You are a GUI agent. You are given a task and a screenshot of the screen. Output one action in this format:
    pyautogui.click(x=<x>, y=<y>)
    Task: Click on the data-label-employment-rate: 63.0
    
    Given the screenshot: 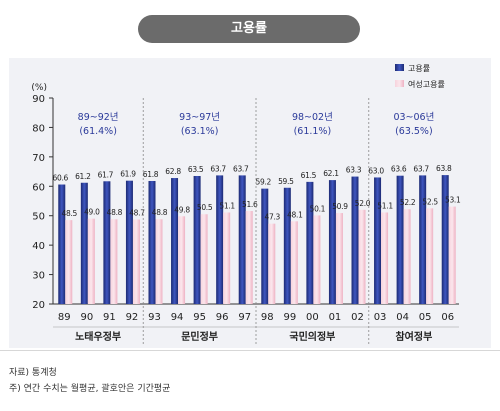 What is the action you would take?
    pyautogui.click(x=376, y=170)
    